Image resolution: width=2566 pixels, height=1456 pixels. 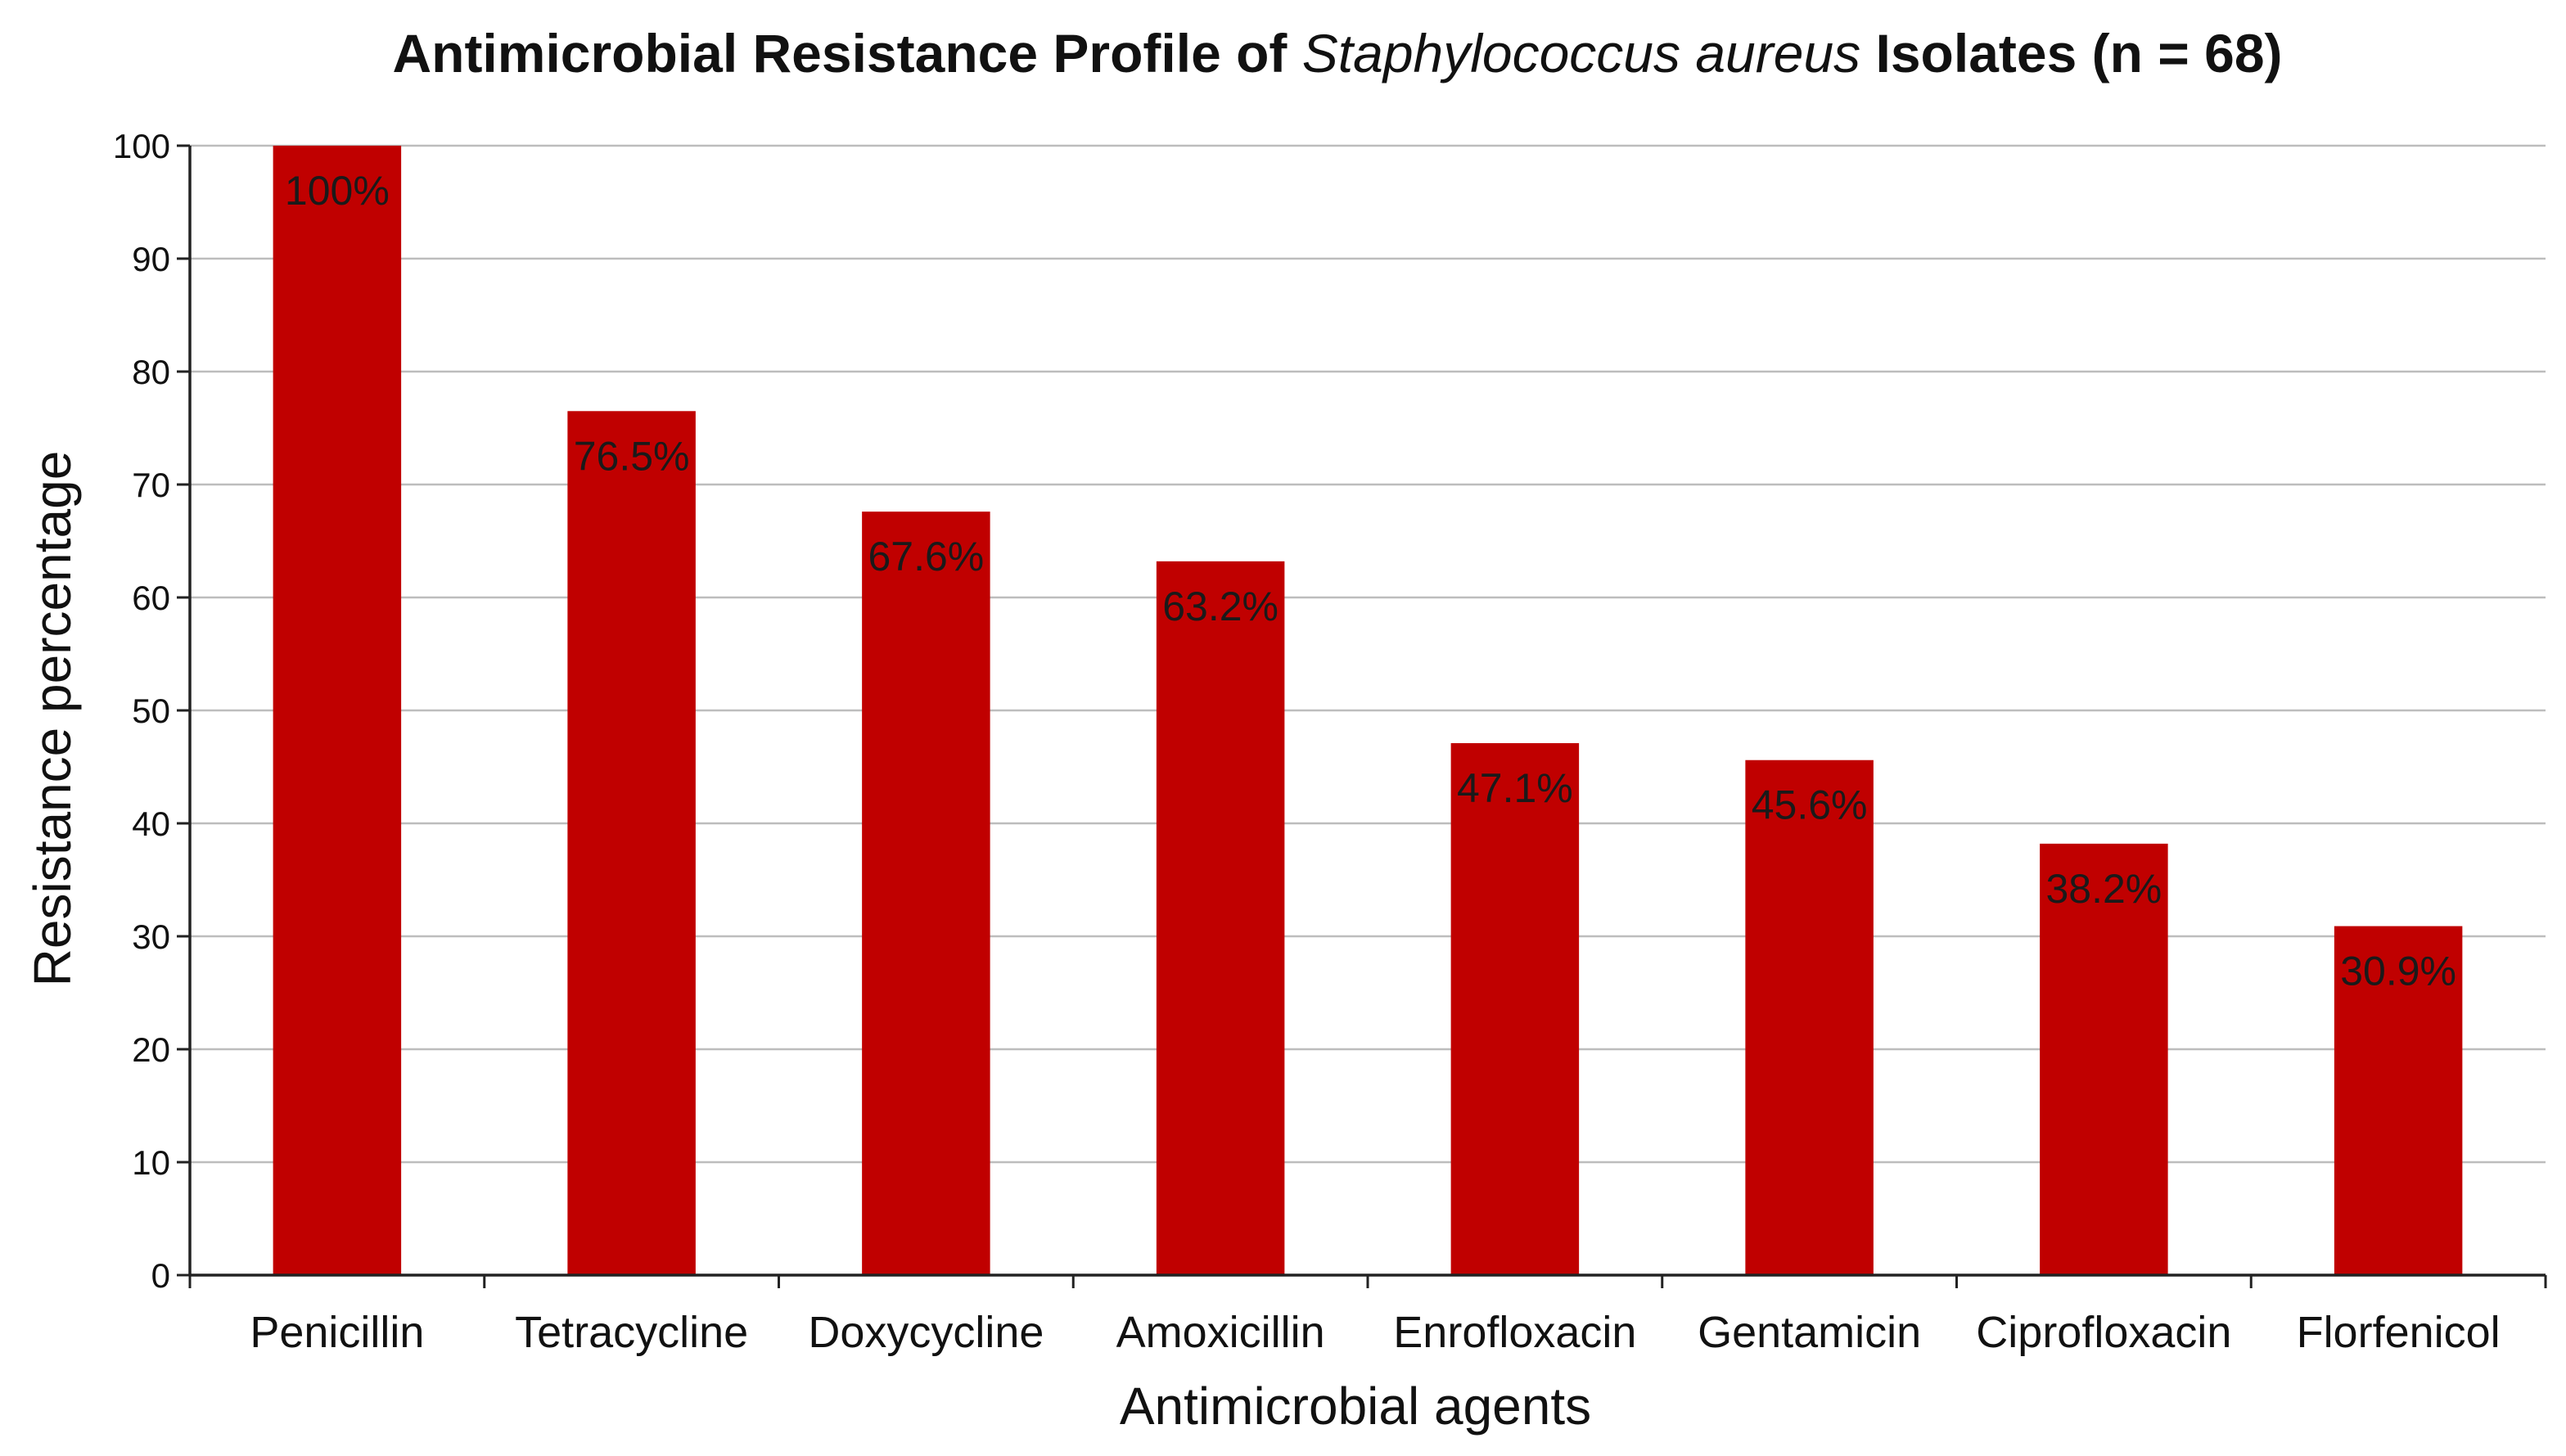 I want to click on y-tick-labels: 0 10 20 30 40 50 60 70 80 90 100, so click(x=141, y=711).